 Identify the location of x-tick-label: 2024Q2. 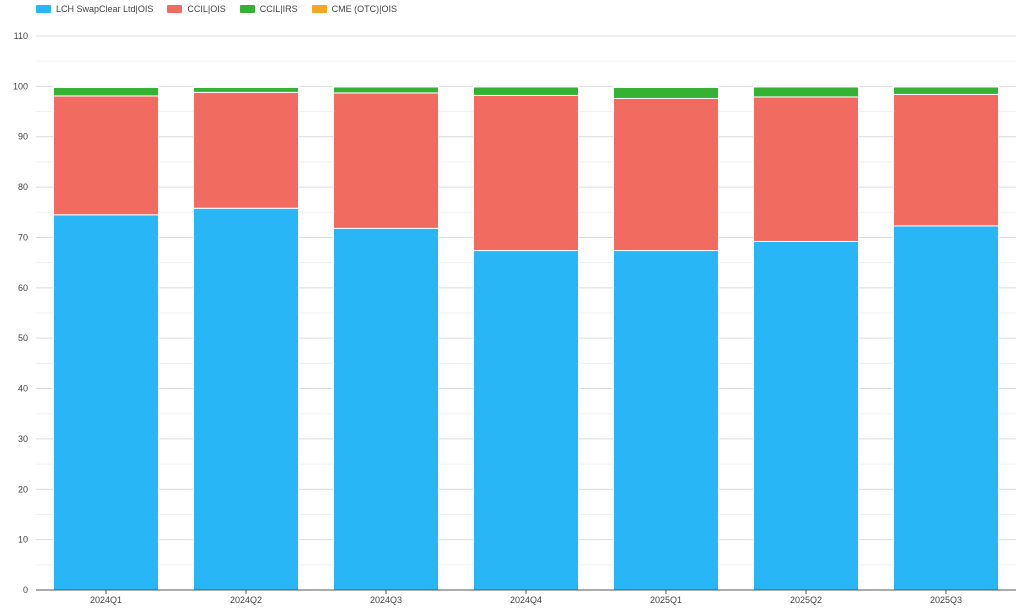
(246, 600).